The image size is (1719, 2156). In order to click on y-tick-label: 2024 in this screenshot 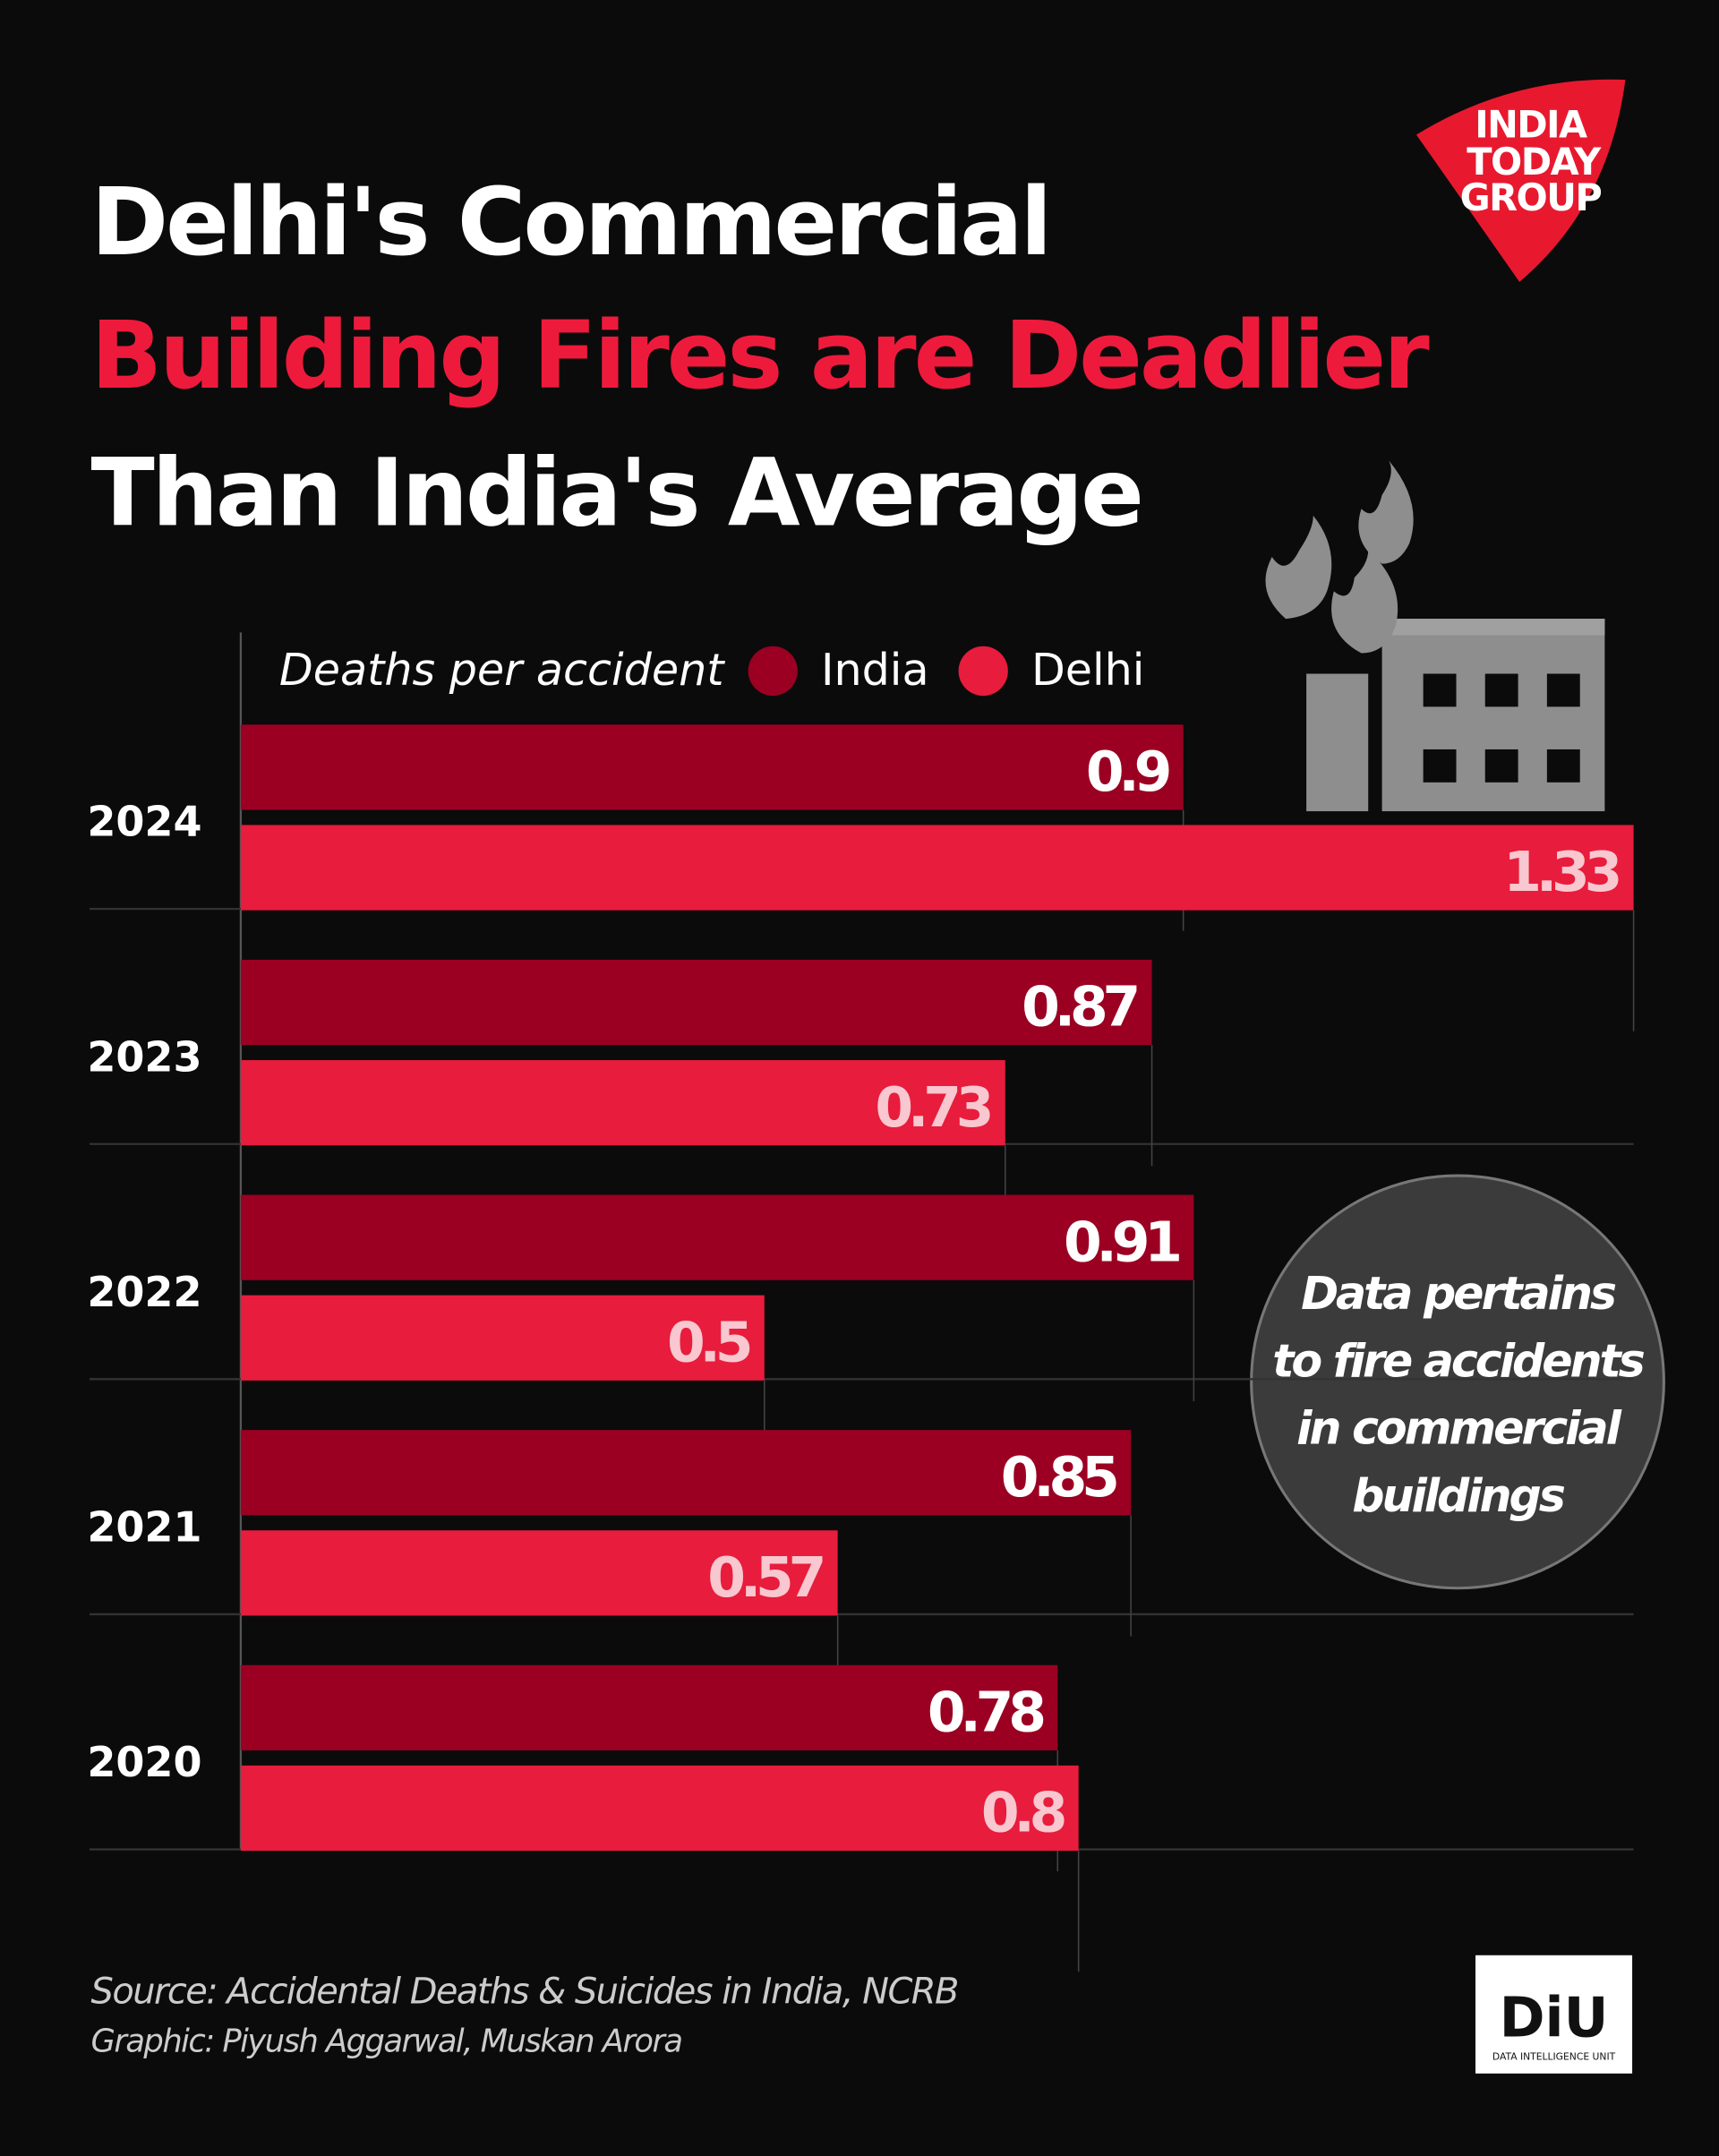, I will do `click(144, 822)`.